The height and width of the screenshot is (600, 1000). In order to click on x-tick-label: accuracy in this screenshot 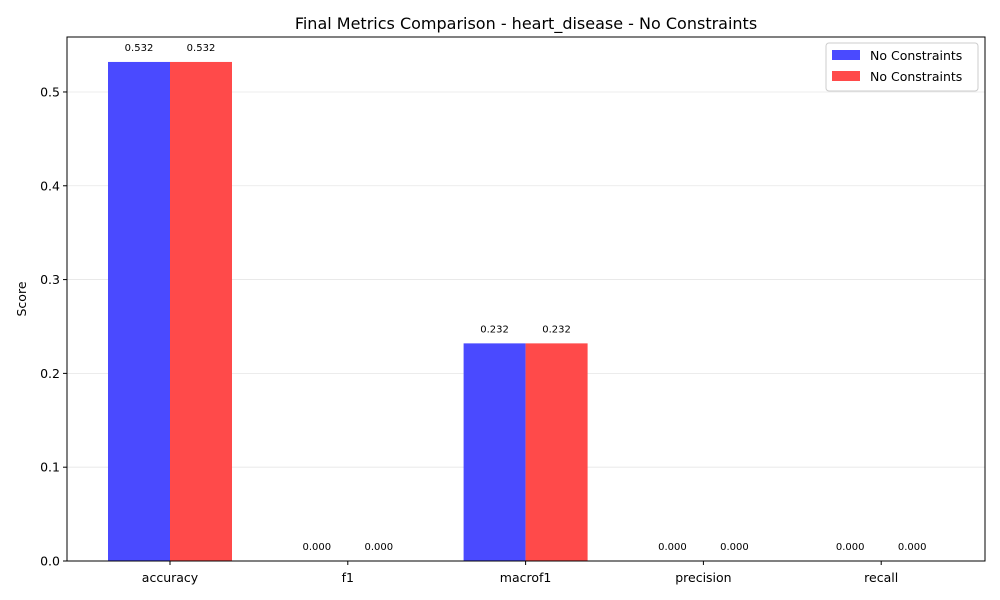, I will do `click(170, 577)`.